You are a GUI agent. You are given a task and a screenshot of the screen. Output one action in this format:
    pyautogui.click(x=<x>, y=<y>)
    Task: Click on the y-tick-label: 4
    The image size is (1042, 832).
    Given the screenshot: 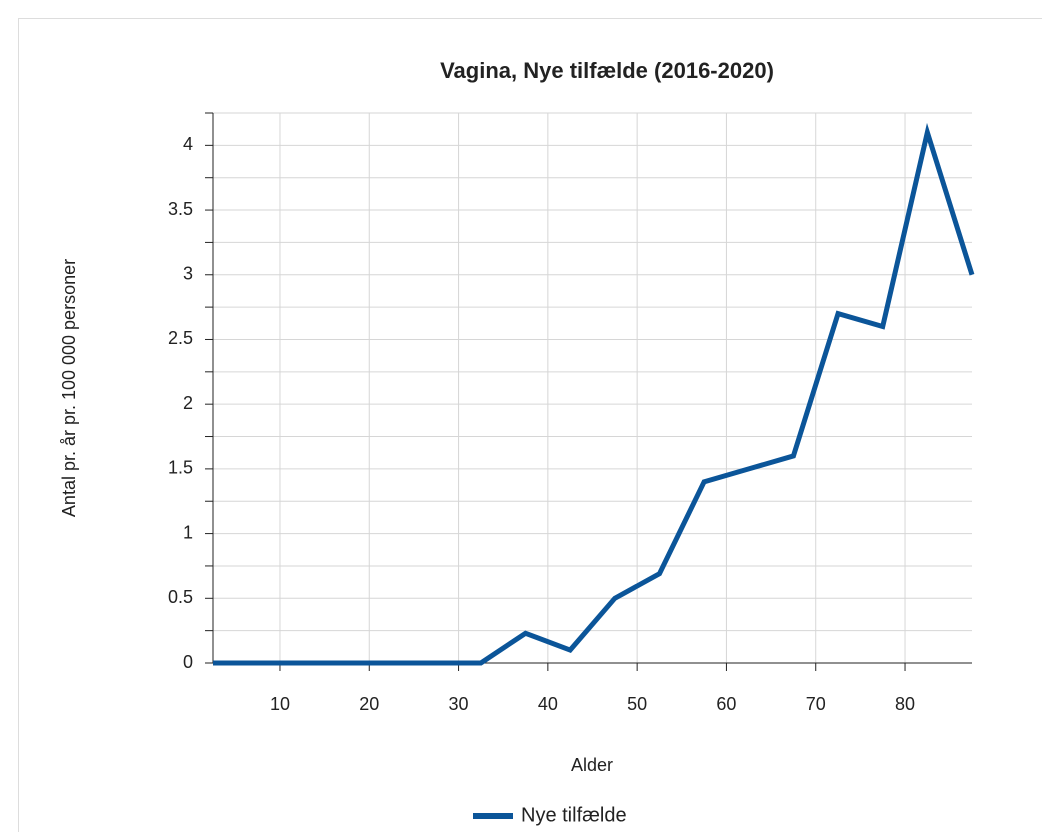 What is the action you would take?
    pyautogui.click(x=188, y=144)
    